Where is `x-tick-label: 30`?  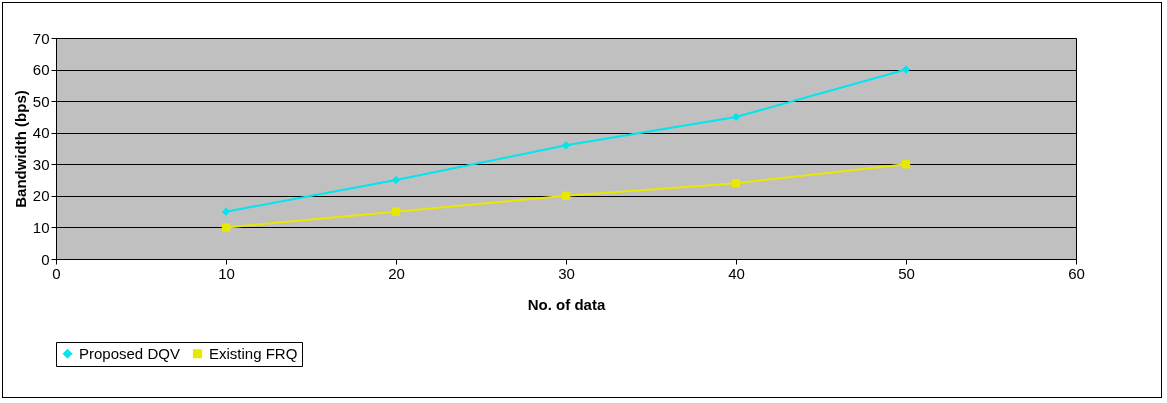 x-tick-label: 30 is located at coordinates (566, 273).